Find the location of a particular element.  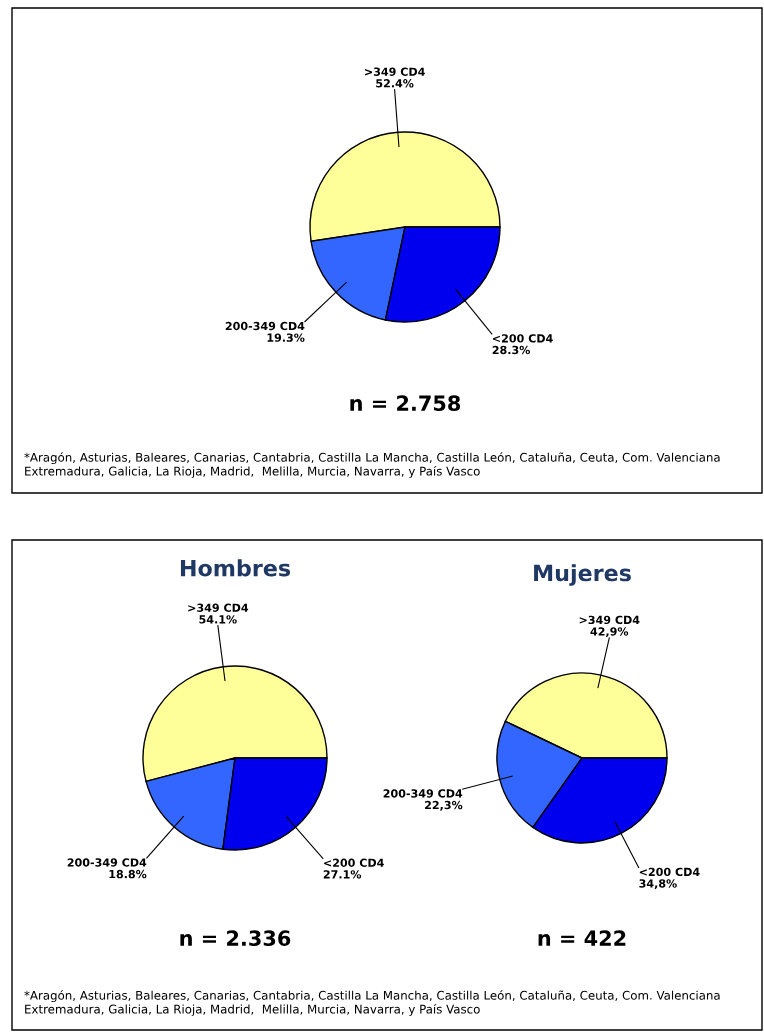

data-label: 54.1% is located at coordinates (218, 619).